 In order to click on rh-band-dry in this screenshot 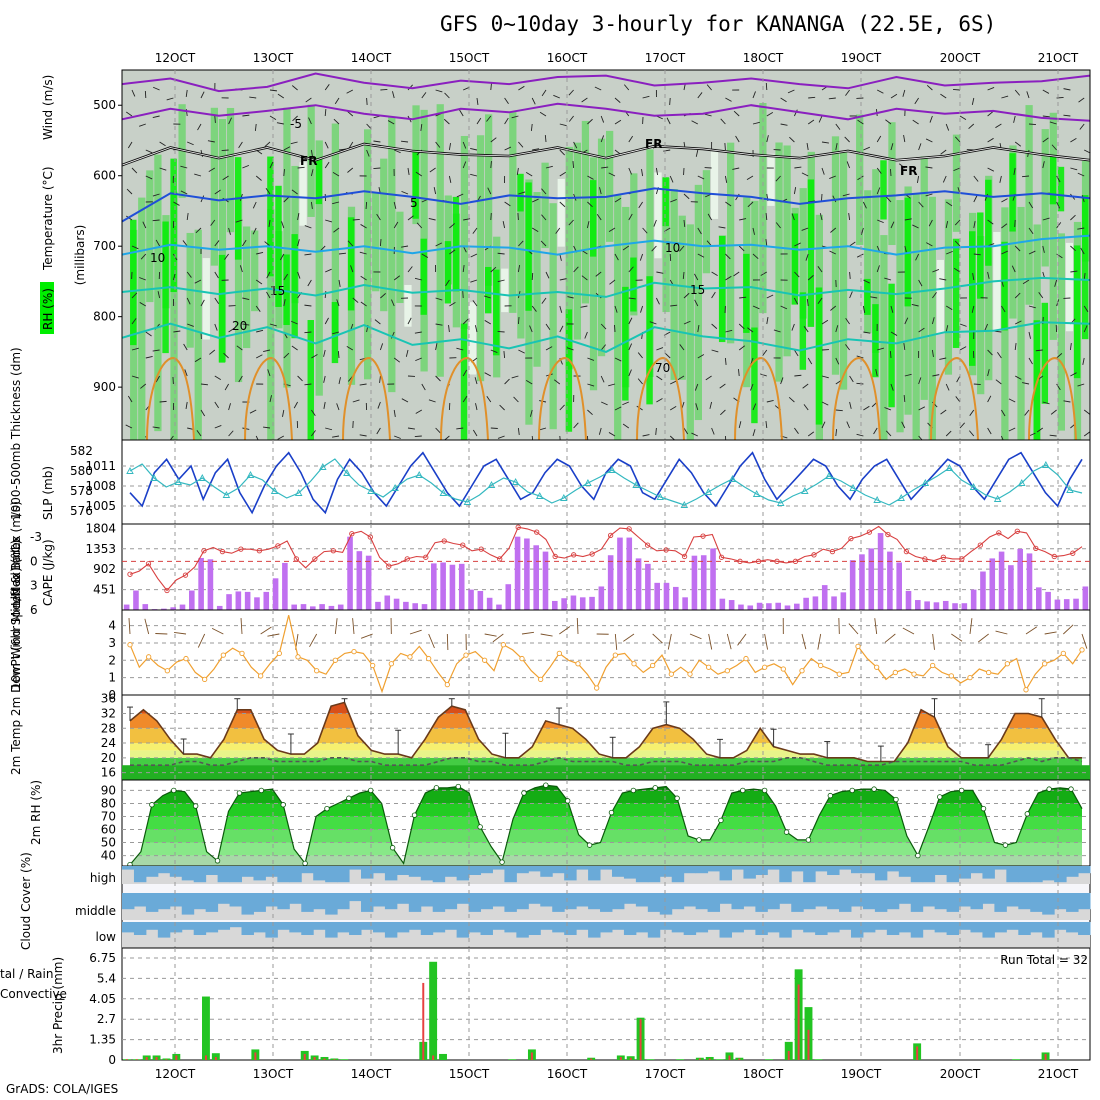, I will do `click(940, 296)`.